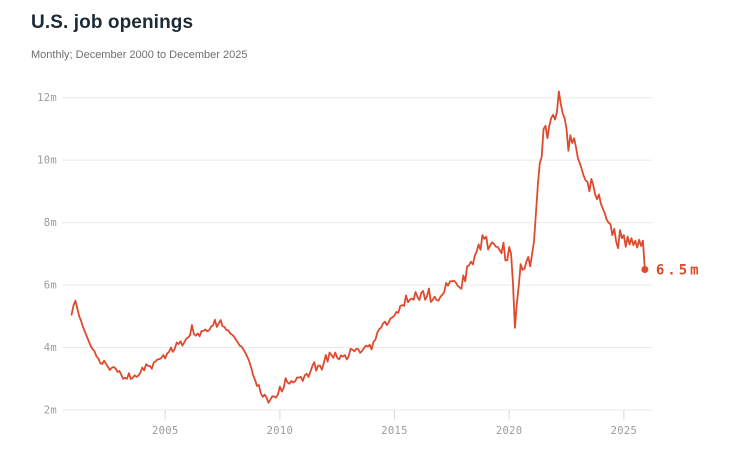 Image resolution: width=748 pixels, height=464 pixels. Describe the element at coordinates (47, 98) in the screenshot. I see `y-axis-label: 12m` at that location.